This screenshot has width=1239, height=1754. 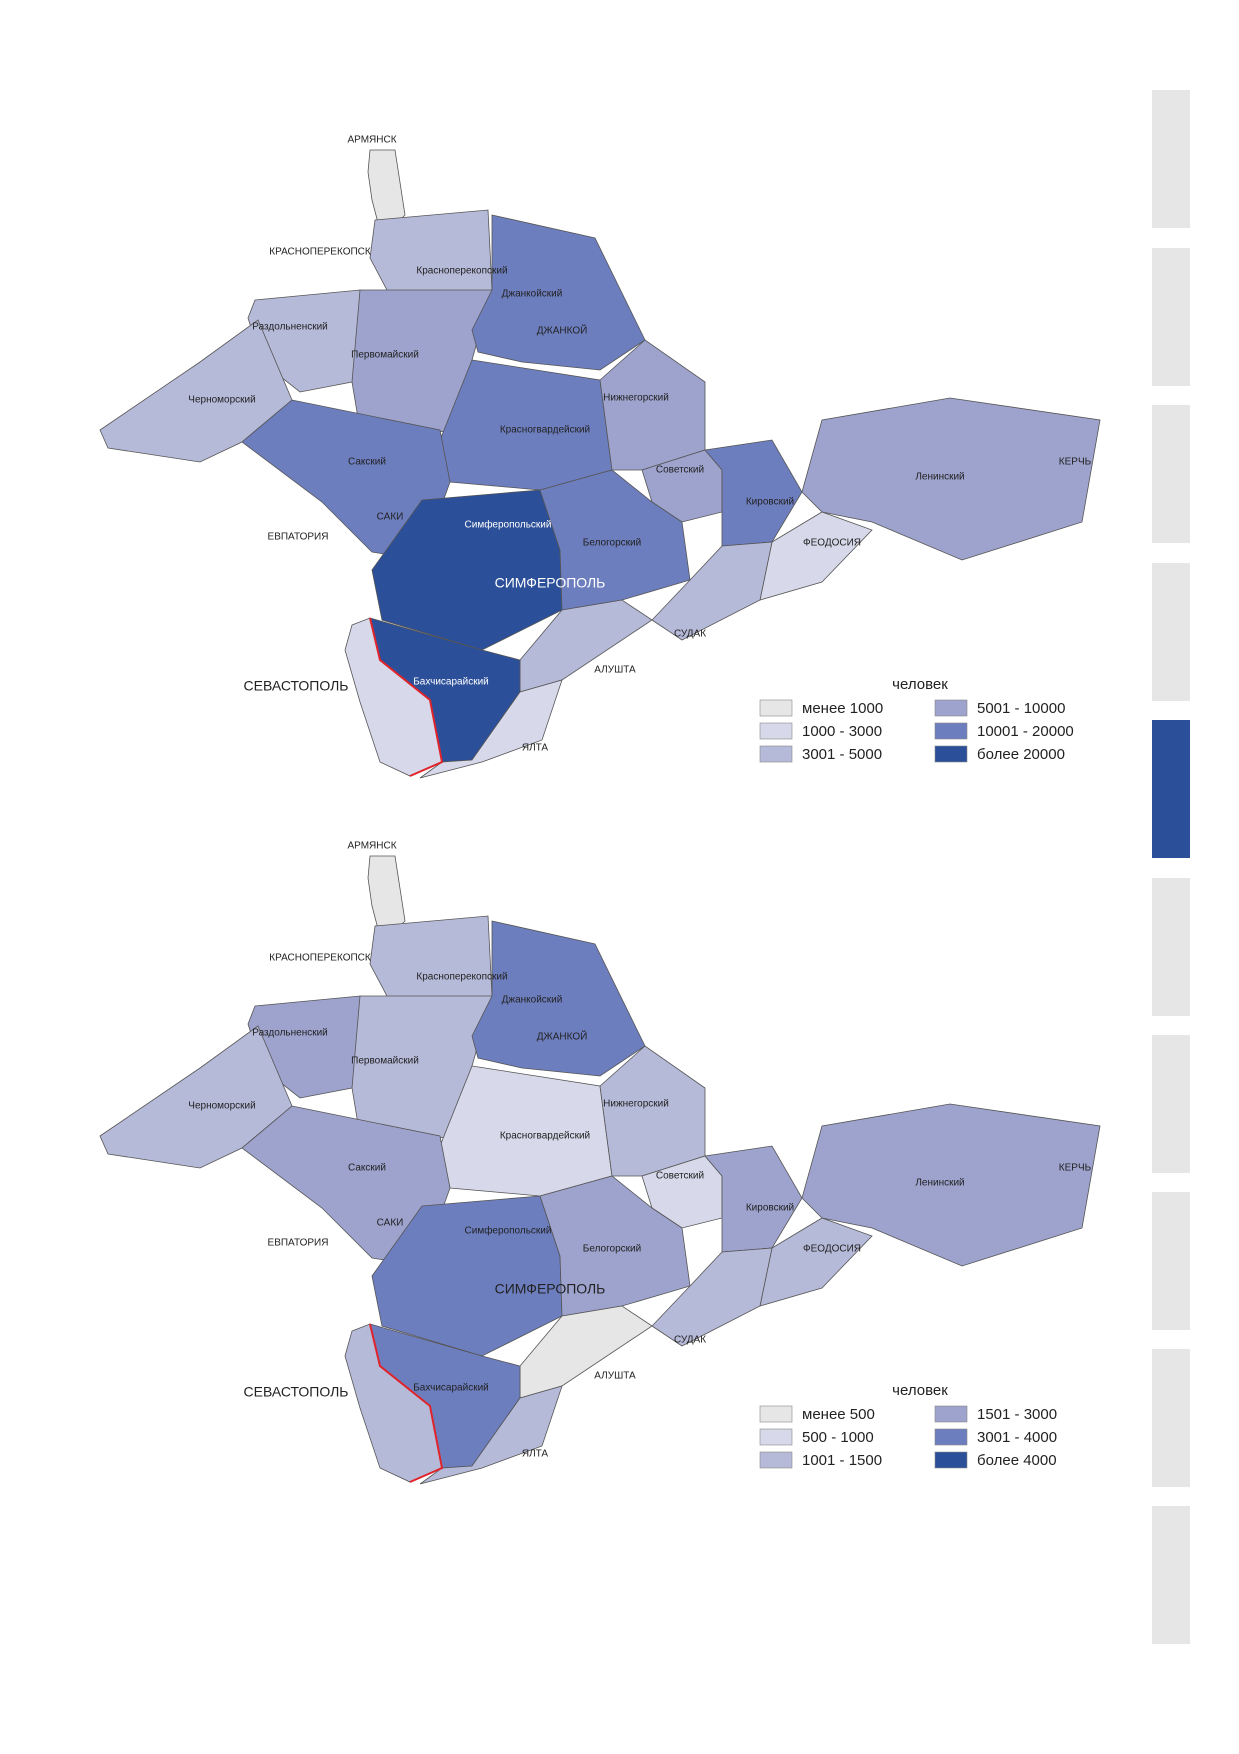 What do you see at coordinates (1017, 1414) in the screenshot?
I see `legend-label: 1501 - 3000` at bounding box center [1017, 1414].